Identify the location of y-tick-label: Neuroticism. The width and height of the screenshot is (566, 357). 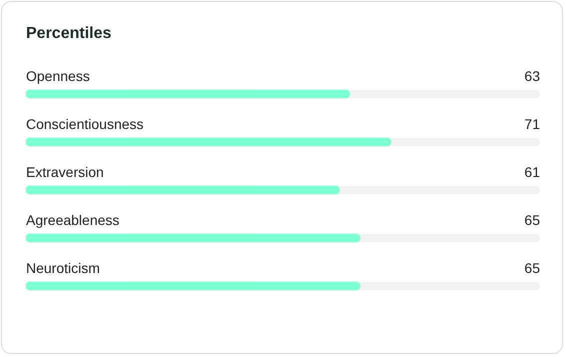
(63, 268).